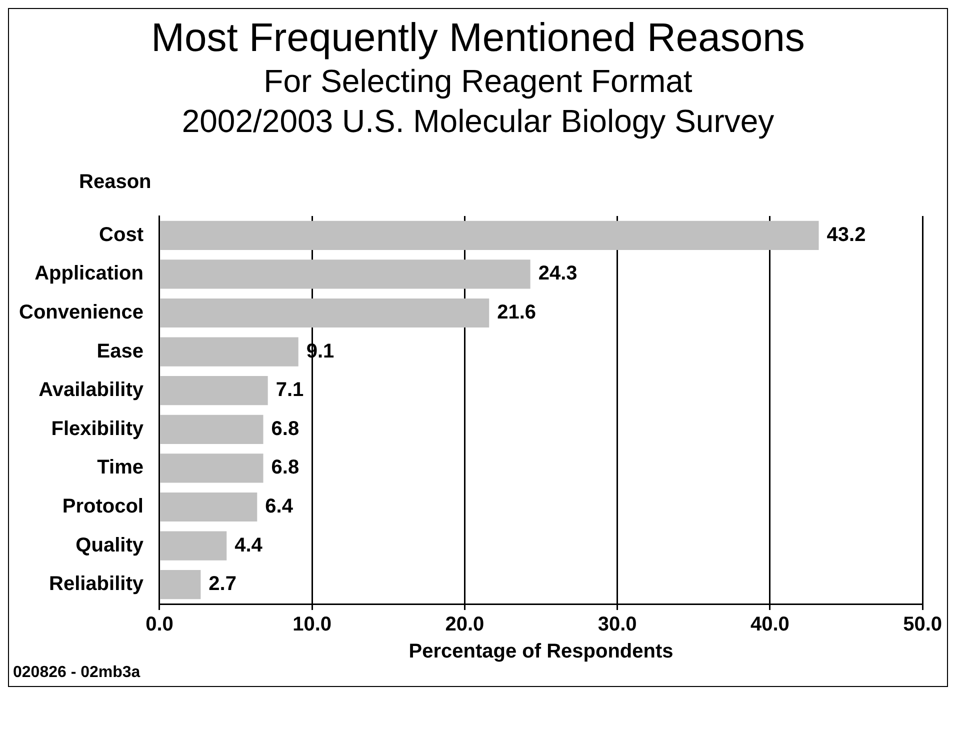 This screenshot has width=956, height=736. What do you see at coordinates (249, 545) in the screenshot?
I see `data-label: 4.4` at bounding box center [249, 545].